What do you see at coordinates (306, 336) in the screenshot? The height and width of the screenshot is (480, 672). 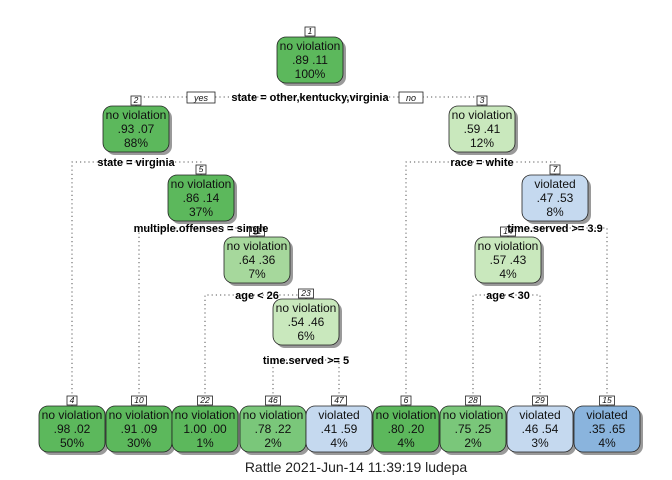 I see `node-percentage: 6%` at bounding box center [306, 336].